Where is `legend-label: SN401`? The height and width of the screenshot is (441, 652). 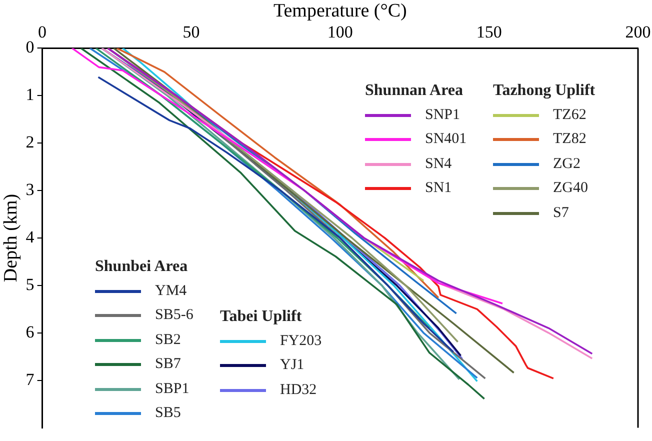 legend-label: SN401 is located at coordinates (446, 139).